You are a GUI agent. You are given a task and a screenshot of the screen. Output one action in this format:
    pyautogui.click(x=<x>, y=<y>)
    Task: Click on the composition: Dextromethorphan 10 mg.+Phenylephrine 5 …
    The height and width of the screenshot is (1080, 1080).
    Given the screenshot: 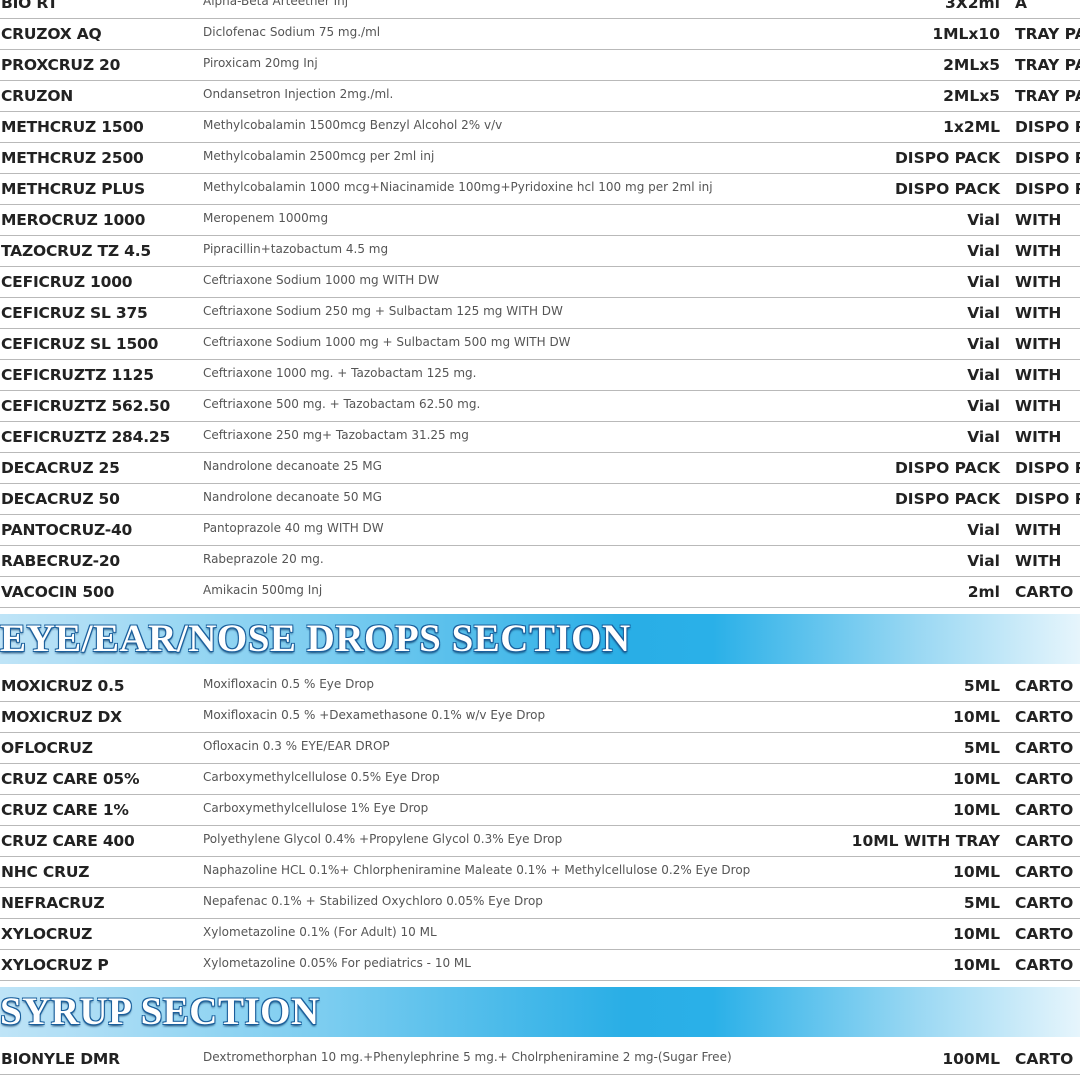 What is the action you would take?
    pyautogui.click(x=467, y=1057)
    